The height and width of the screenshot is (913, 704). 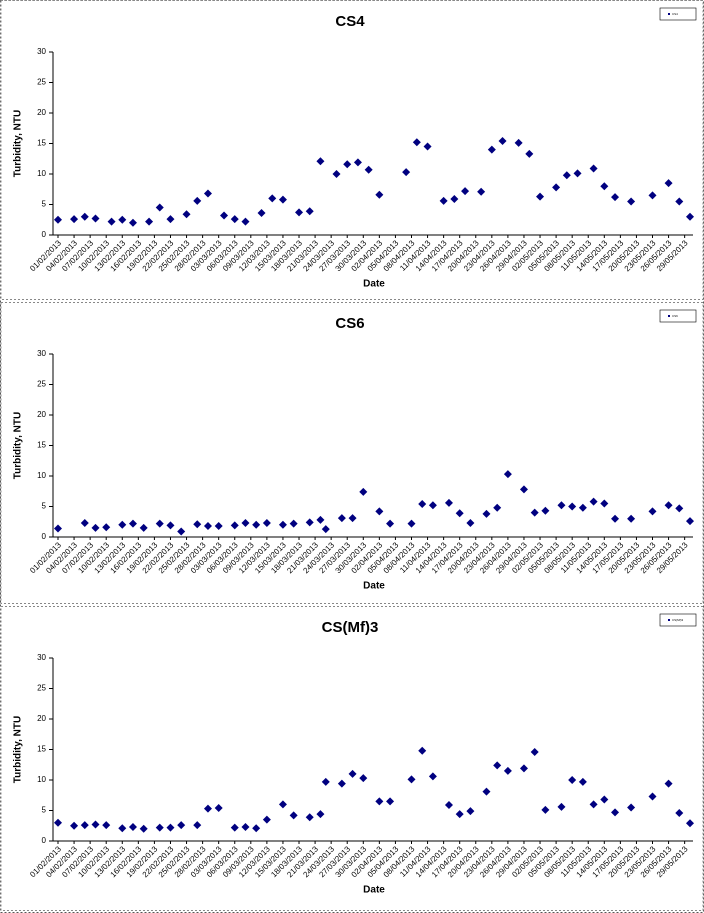 What do you see at coordinates (350, 627) in the screenshot?
I see `chart-title: CS(Mf)3` at bounding box center [350, 627].